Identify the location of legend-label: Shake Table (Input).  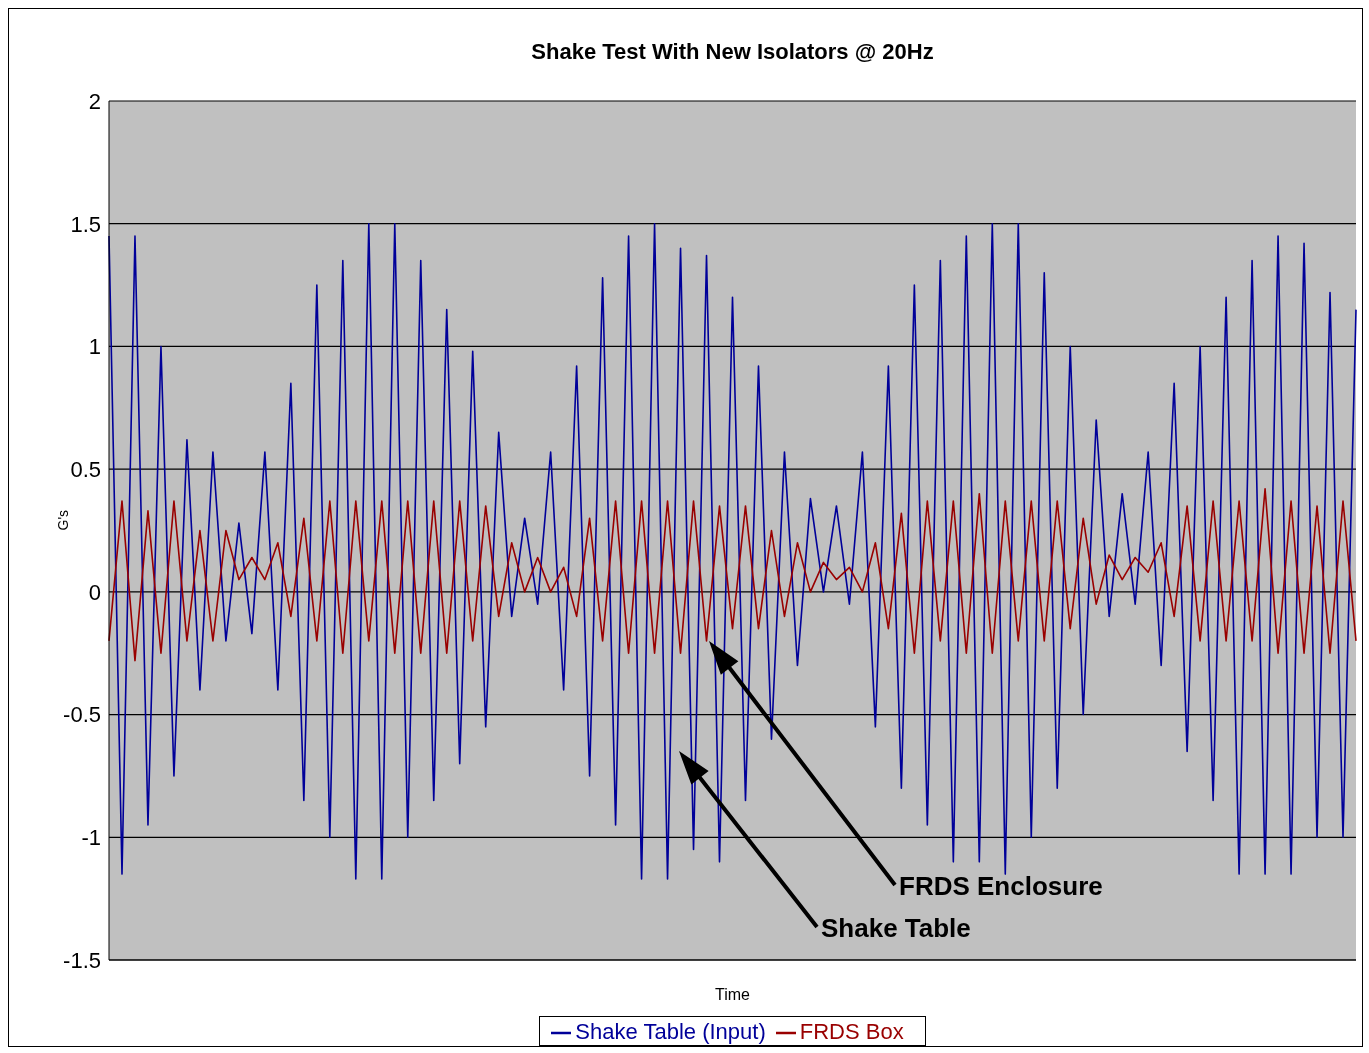
(670, 1031).